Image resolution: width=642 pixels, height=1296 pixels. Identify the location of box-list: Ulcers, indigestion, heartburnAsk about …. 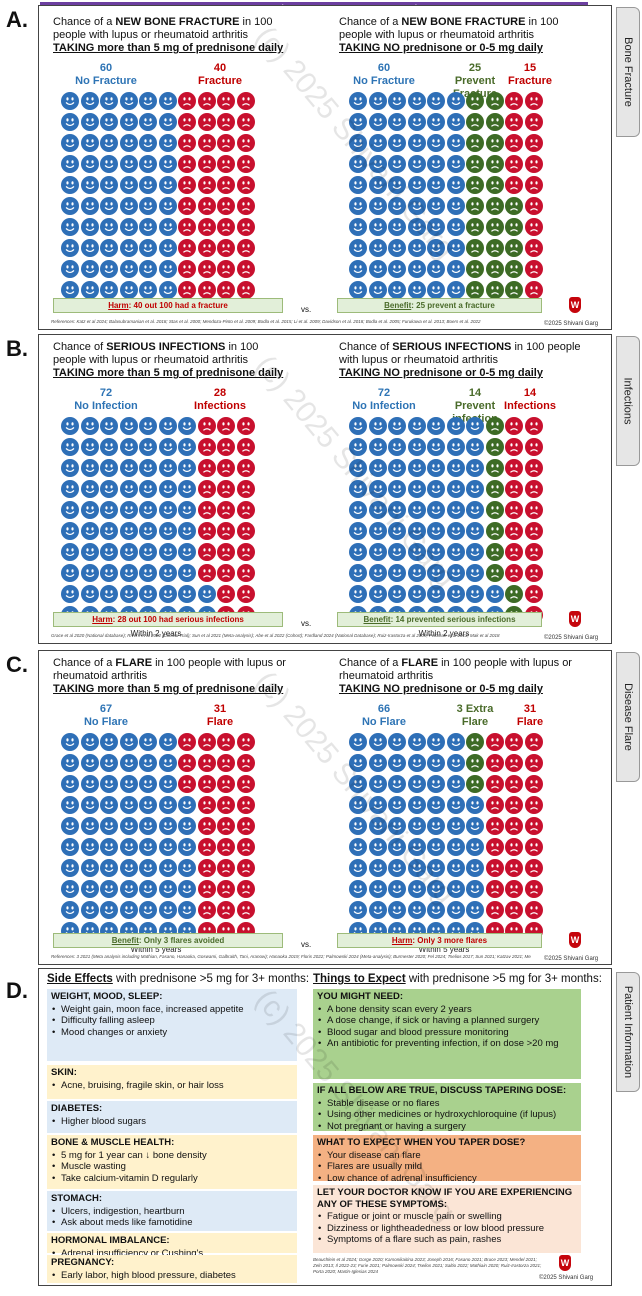
(172, 1217).